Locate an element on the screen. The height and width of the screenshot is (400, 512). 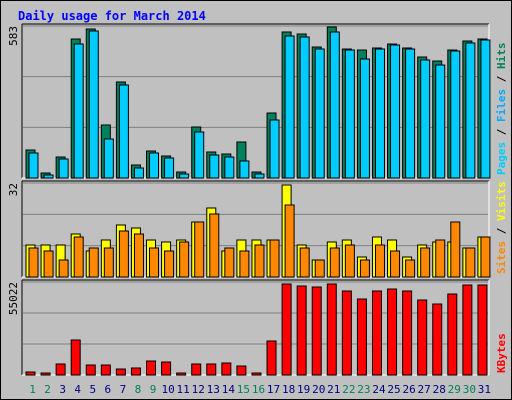
day-label: 3 is located at coordinates (62, 389).